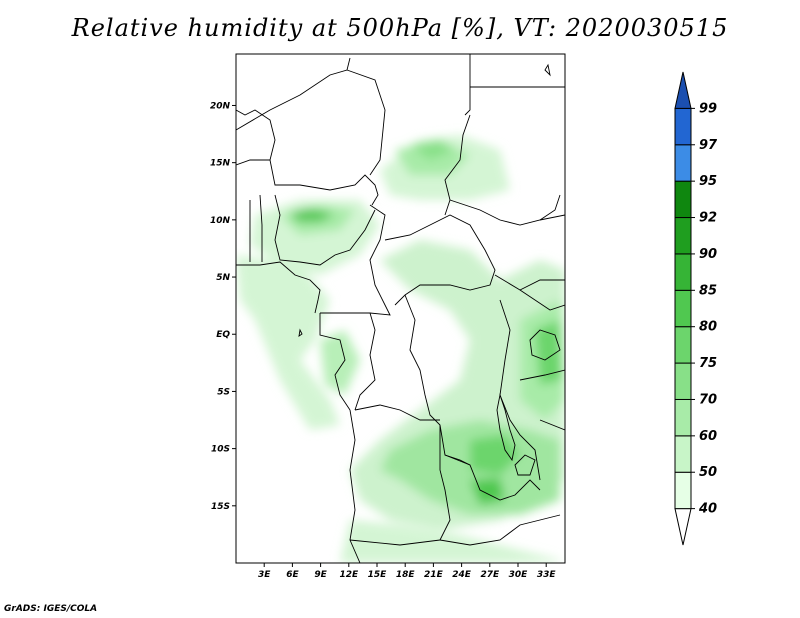  What do you see at coordinates (708, 472) in the screenshot?
I see `colorbar-label: 50` at bounding box center [708, 472].